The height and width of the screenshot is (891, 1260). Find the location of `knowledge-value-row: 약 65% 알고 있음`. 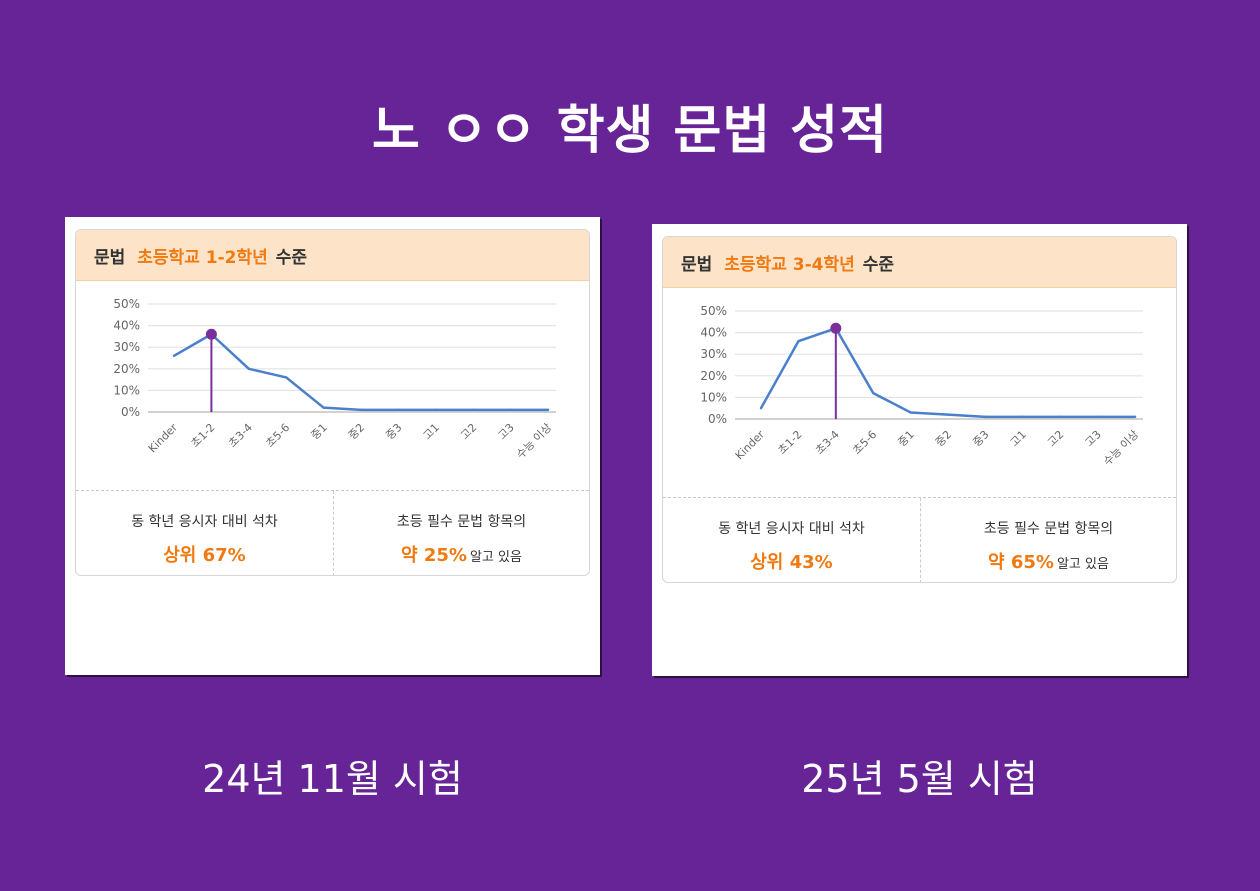

knowledge-value-row: 약 65% 알고 있음 is located at coordinates (1048, 561).